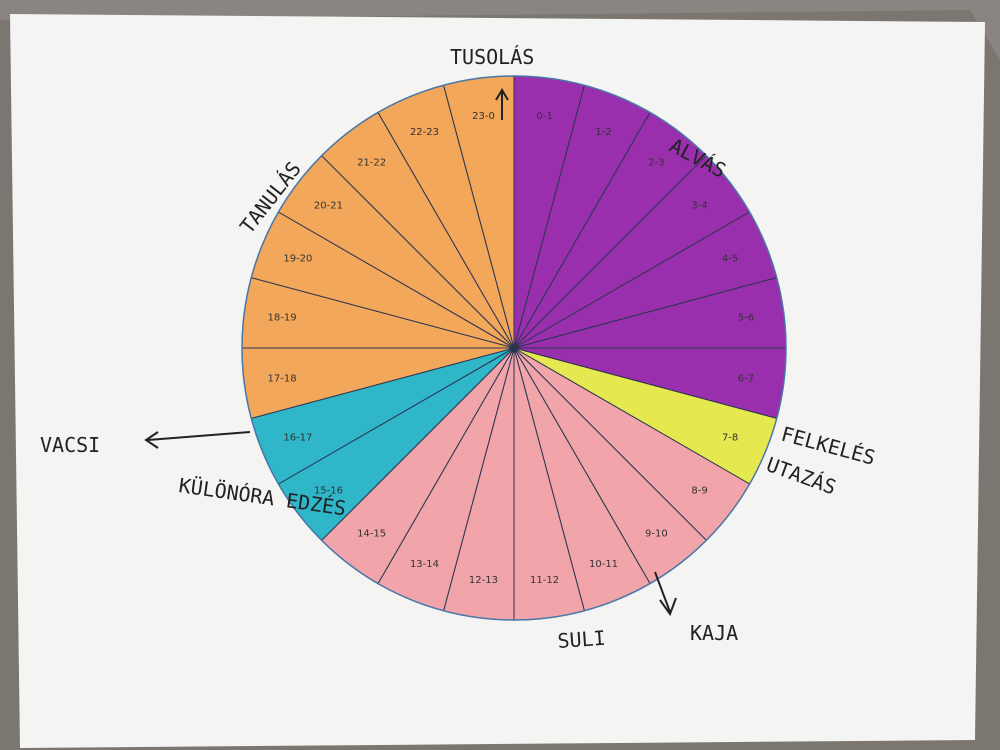  What do you see at coordinates (544, 580) in the screenshot?
I see `slice-label: 11-12` at bounding box center [544, 580].